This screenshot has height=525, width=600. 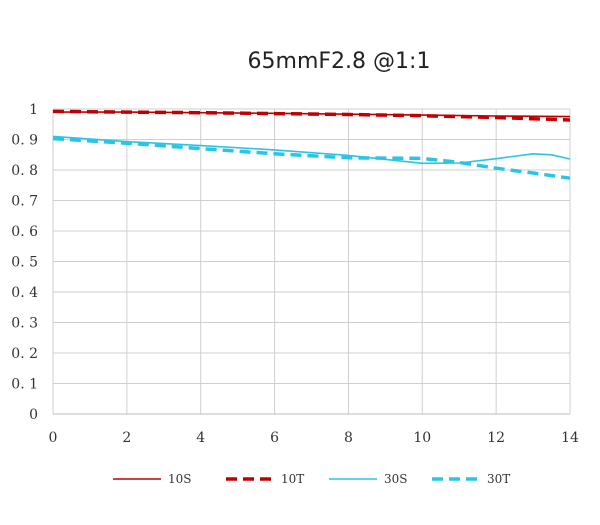 What do you see at coordinates (348, 438) in the screenshot?
I see `x-tick-label: 8` at bounding box center [348, 438].